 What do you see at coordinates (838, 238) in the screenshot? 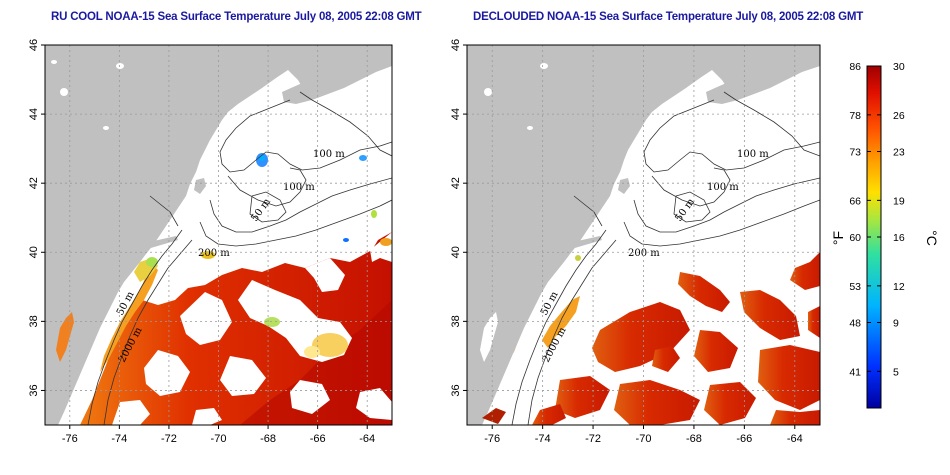
I see `fahrenheit-unit-label: °F` at bounding box center [838, 238].